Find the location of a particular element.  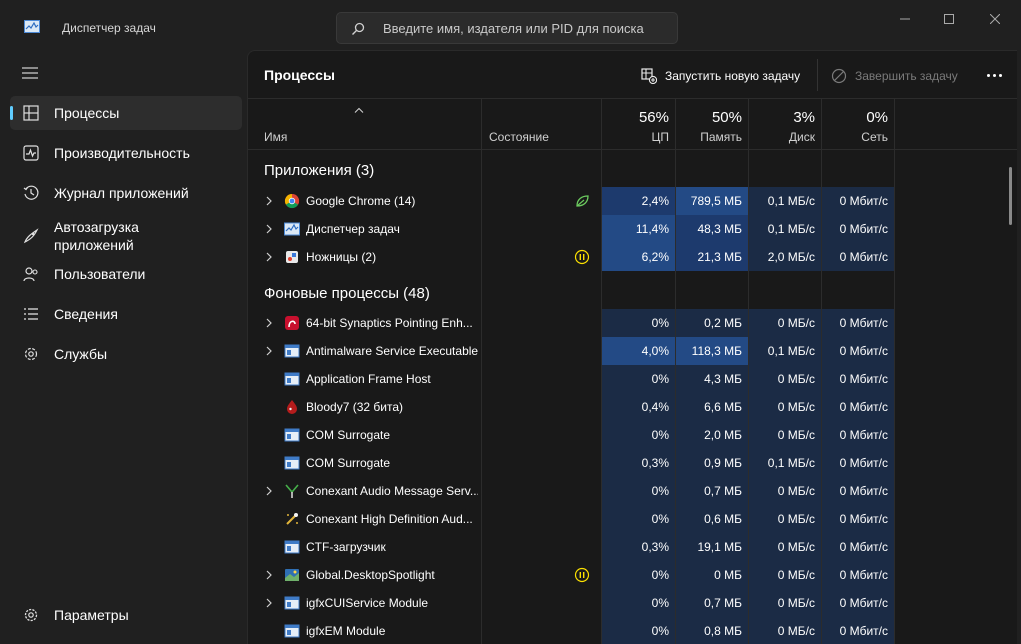

sidebar-item-performance: Производительность is located at coordinates (126, 153).